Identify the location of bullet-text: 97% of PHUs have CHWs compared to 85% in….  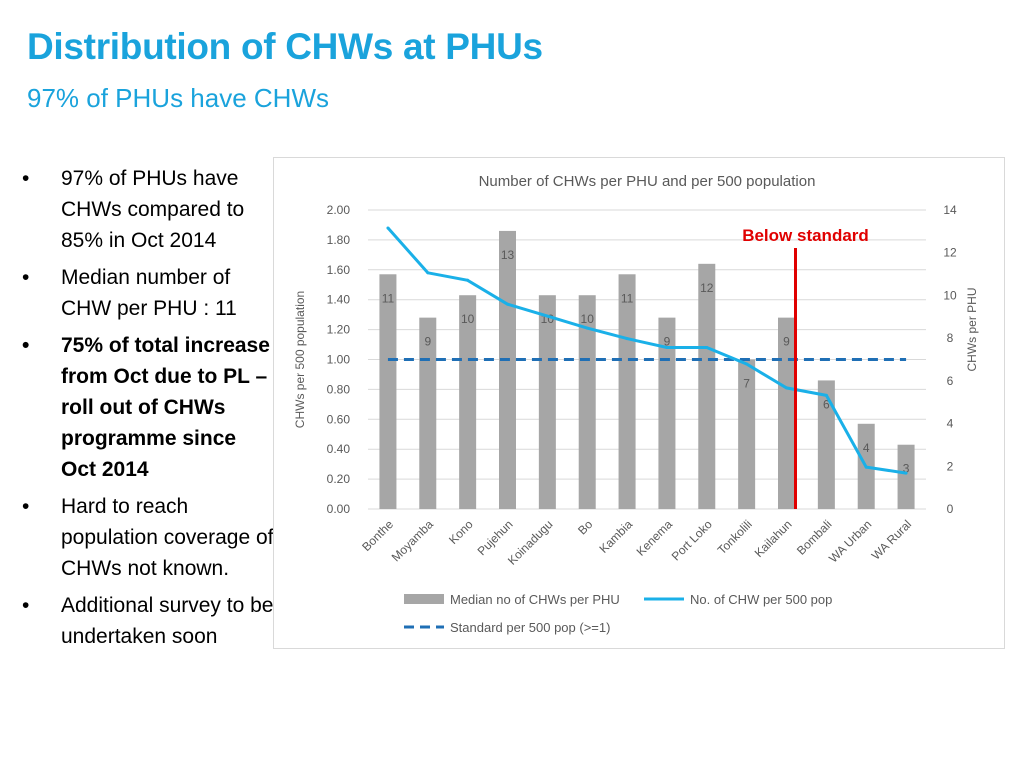
(153, 209).